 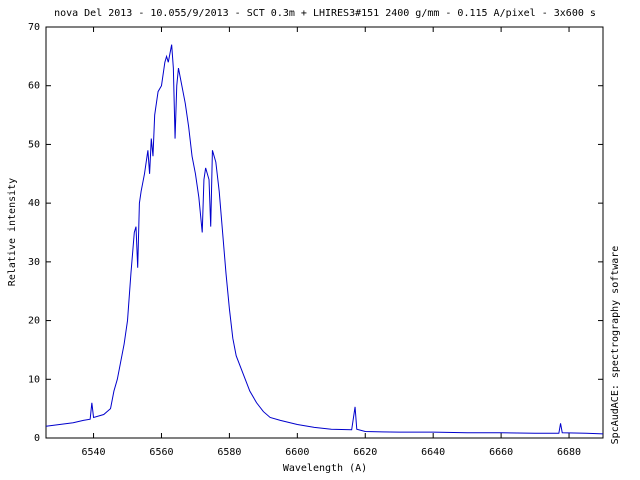 What do you see at coordinates (569, 452) in the screenshot?
I see `x-tick-label: 6680` at bounding box center [569, 452].